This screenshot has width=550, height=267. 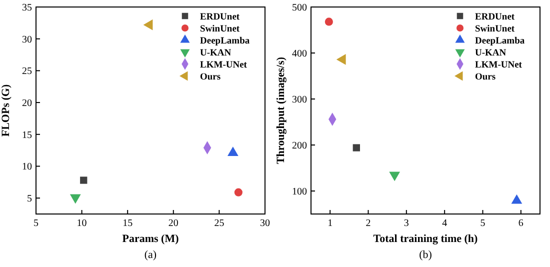 I want to click on text: (a), so click(x=150, y=255).